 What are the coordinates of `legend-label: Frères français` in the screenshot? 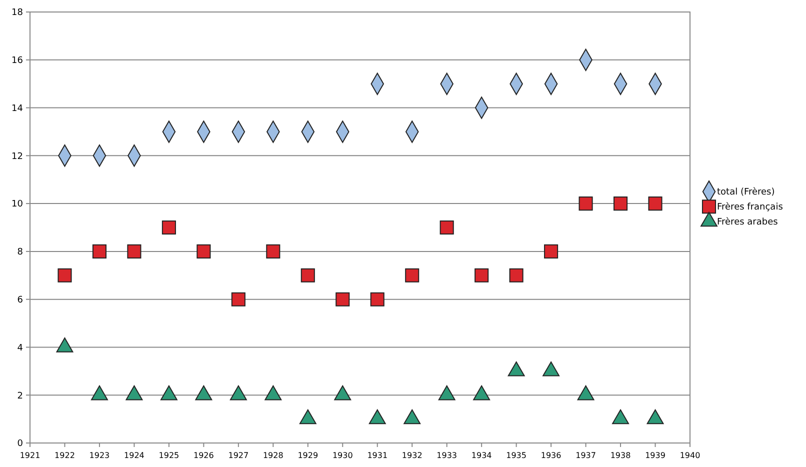 It's located at (750, 207).